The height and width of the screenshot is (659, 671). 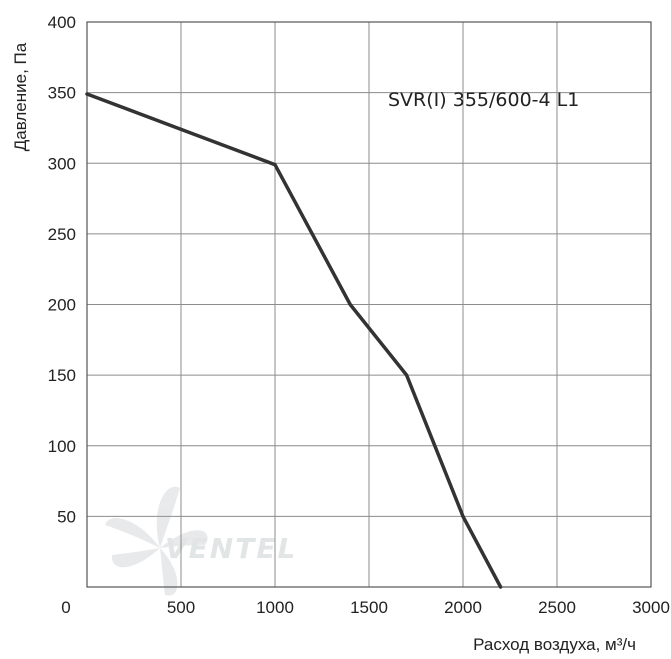 What do you see at coordinates (62, 305) in the screenshot?
I see `y-tick-label: 200` at bounding box center [62, 305].